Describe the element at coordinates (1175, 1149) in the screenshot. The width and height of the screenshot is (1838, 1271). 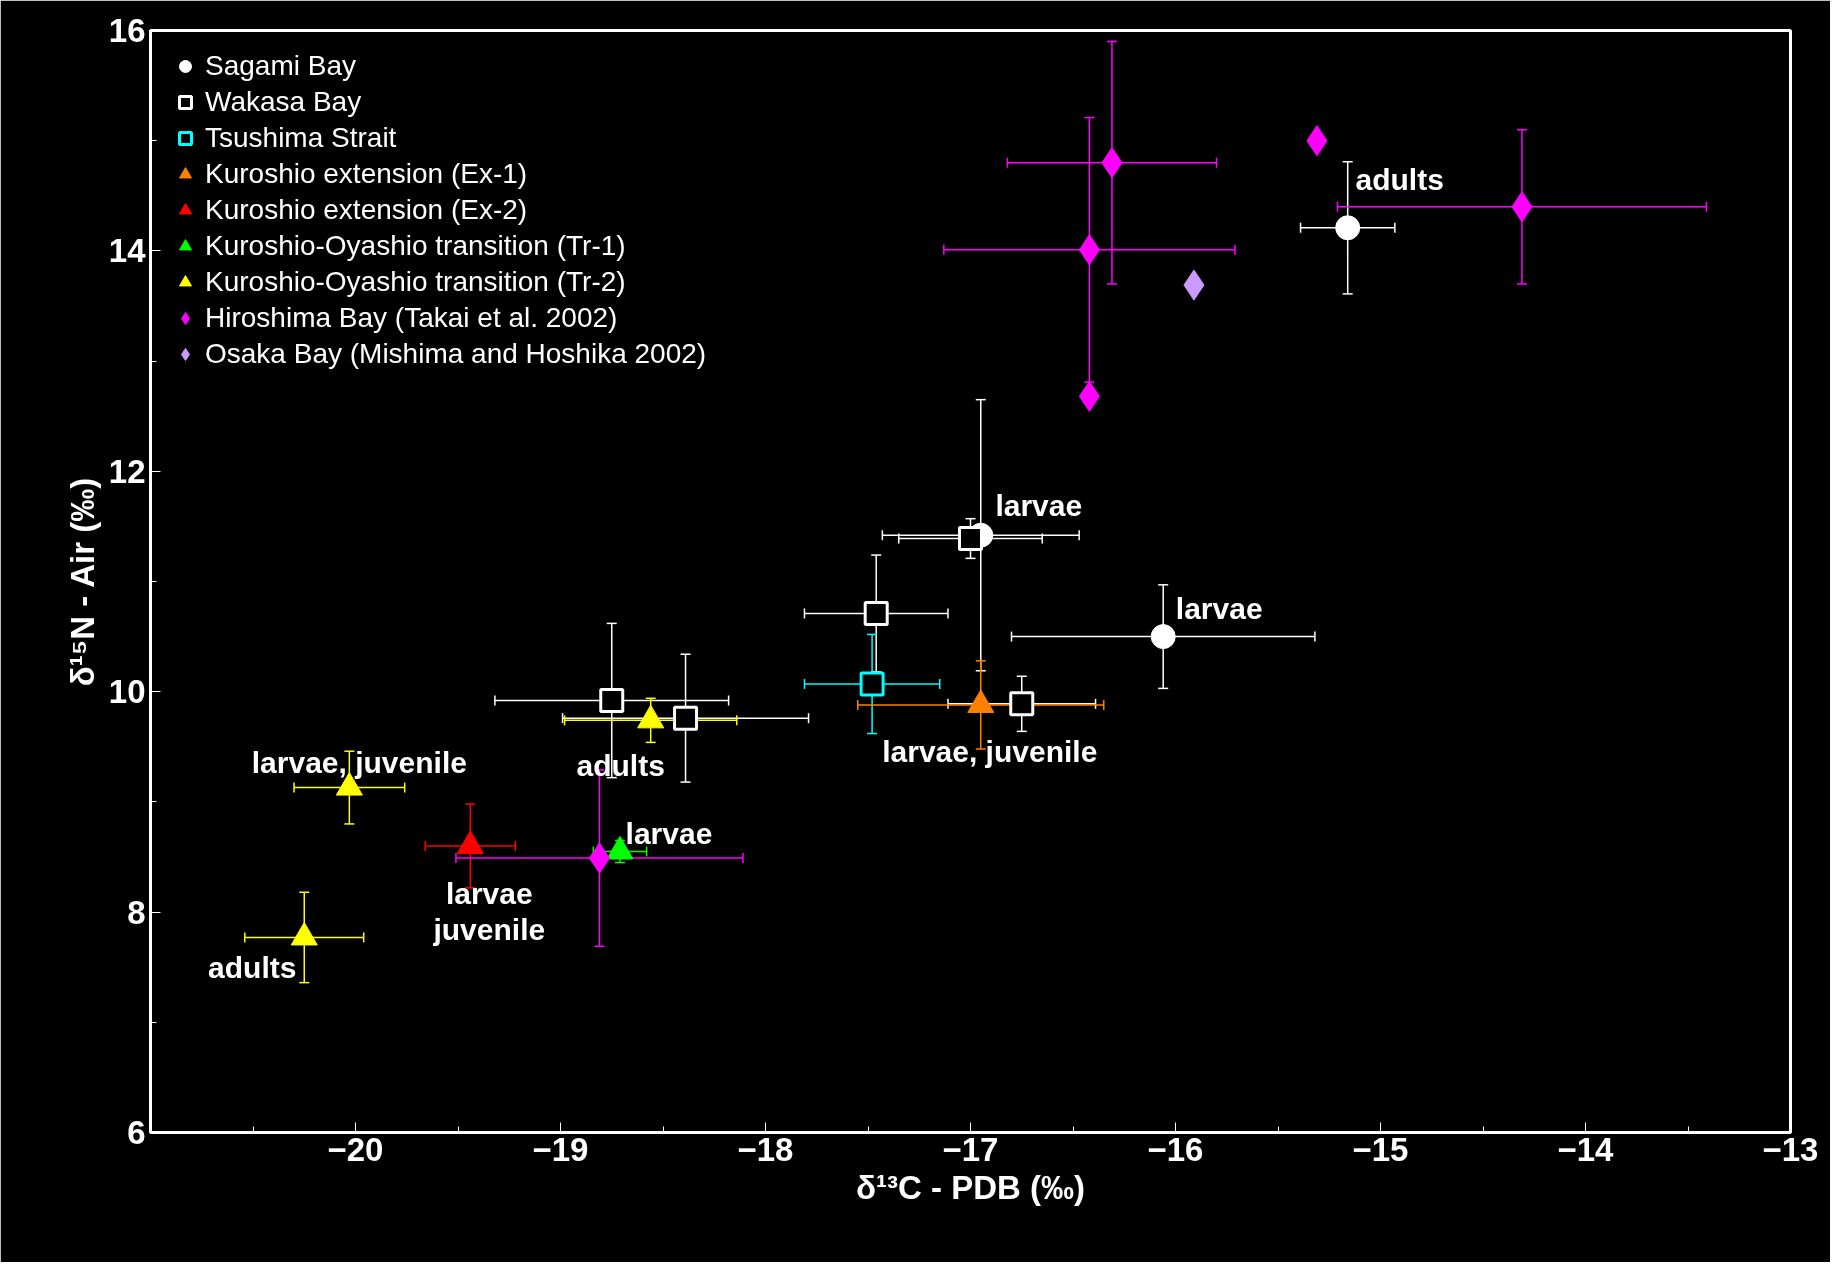
I see `x-tick-label: −16` at that location.